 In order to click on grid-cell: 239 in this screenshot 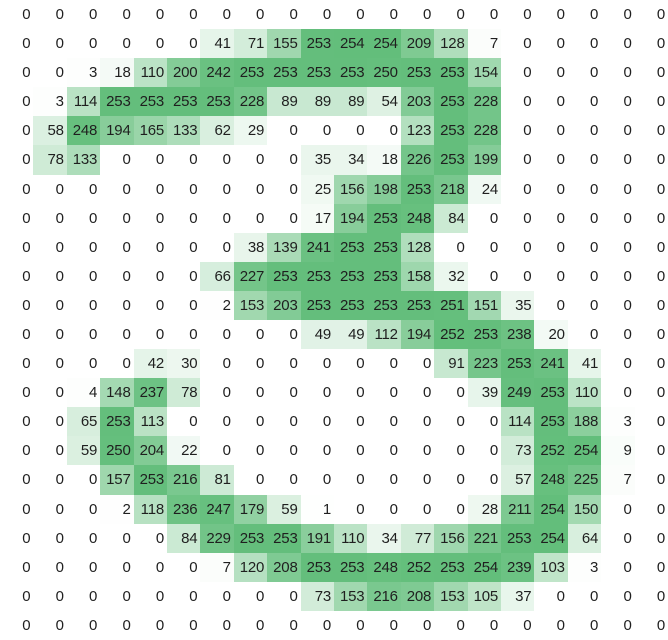, I will do `click(518, 567)`.